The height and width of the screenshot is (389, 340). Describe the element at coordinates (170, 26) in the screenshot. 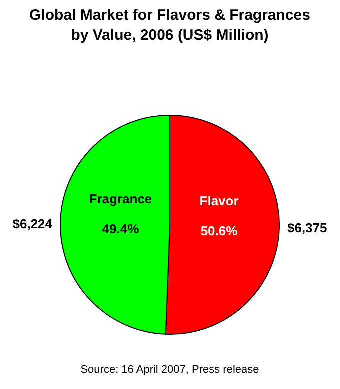

I see `chart-title: Global Market for Flavors & Fragrances by Value, 2006 (US$ Million)` at that location.